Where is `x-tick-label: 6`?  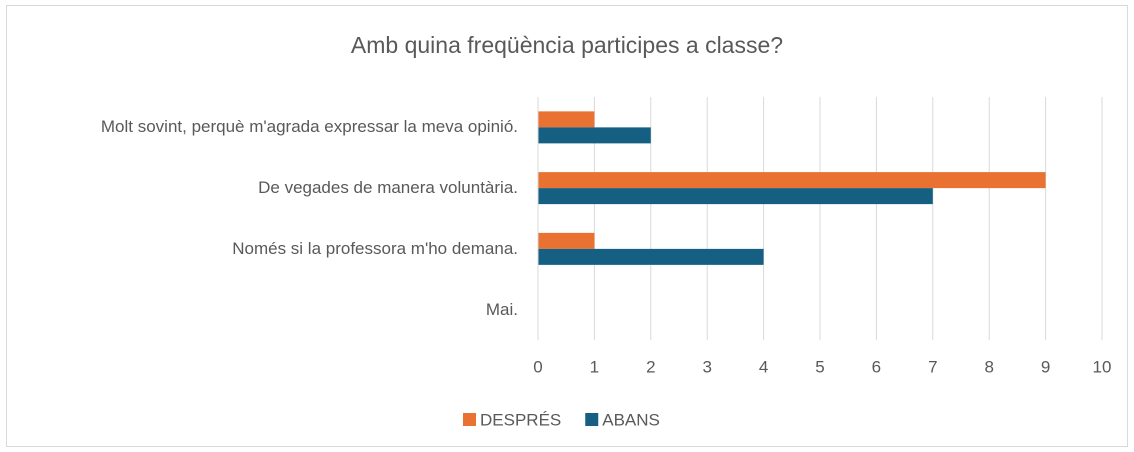 x-tick-label: 6 is located at coordinates (876, 366).